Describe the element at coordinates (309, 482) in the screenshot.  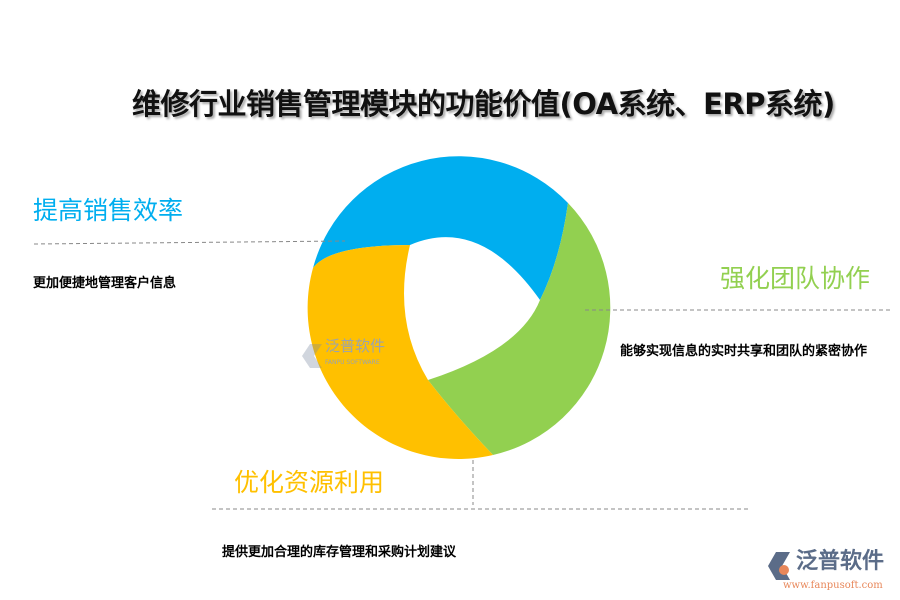
I see `heading-resources: 优化资源利用` at that location.